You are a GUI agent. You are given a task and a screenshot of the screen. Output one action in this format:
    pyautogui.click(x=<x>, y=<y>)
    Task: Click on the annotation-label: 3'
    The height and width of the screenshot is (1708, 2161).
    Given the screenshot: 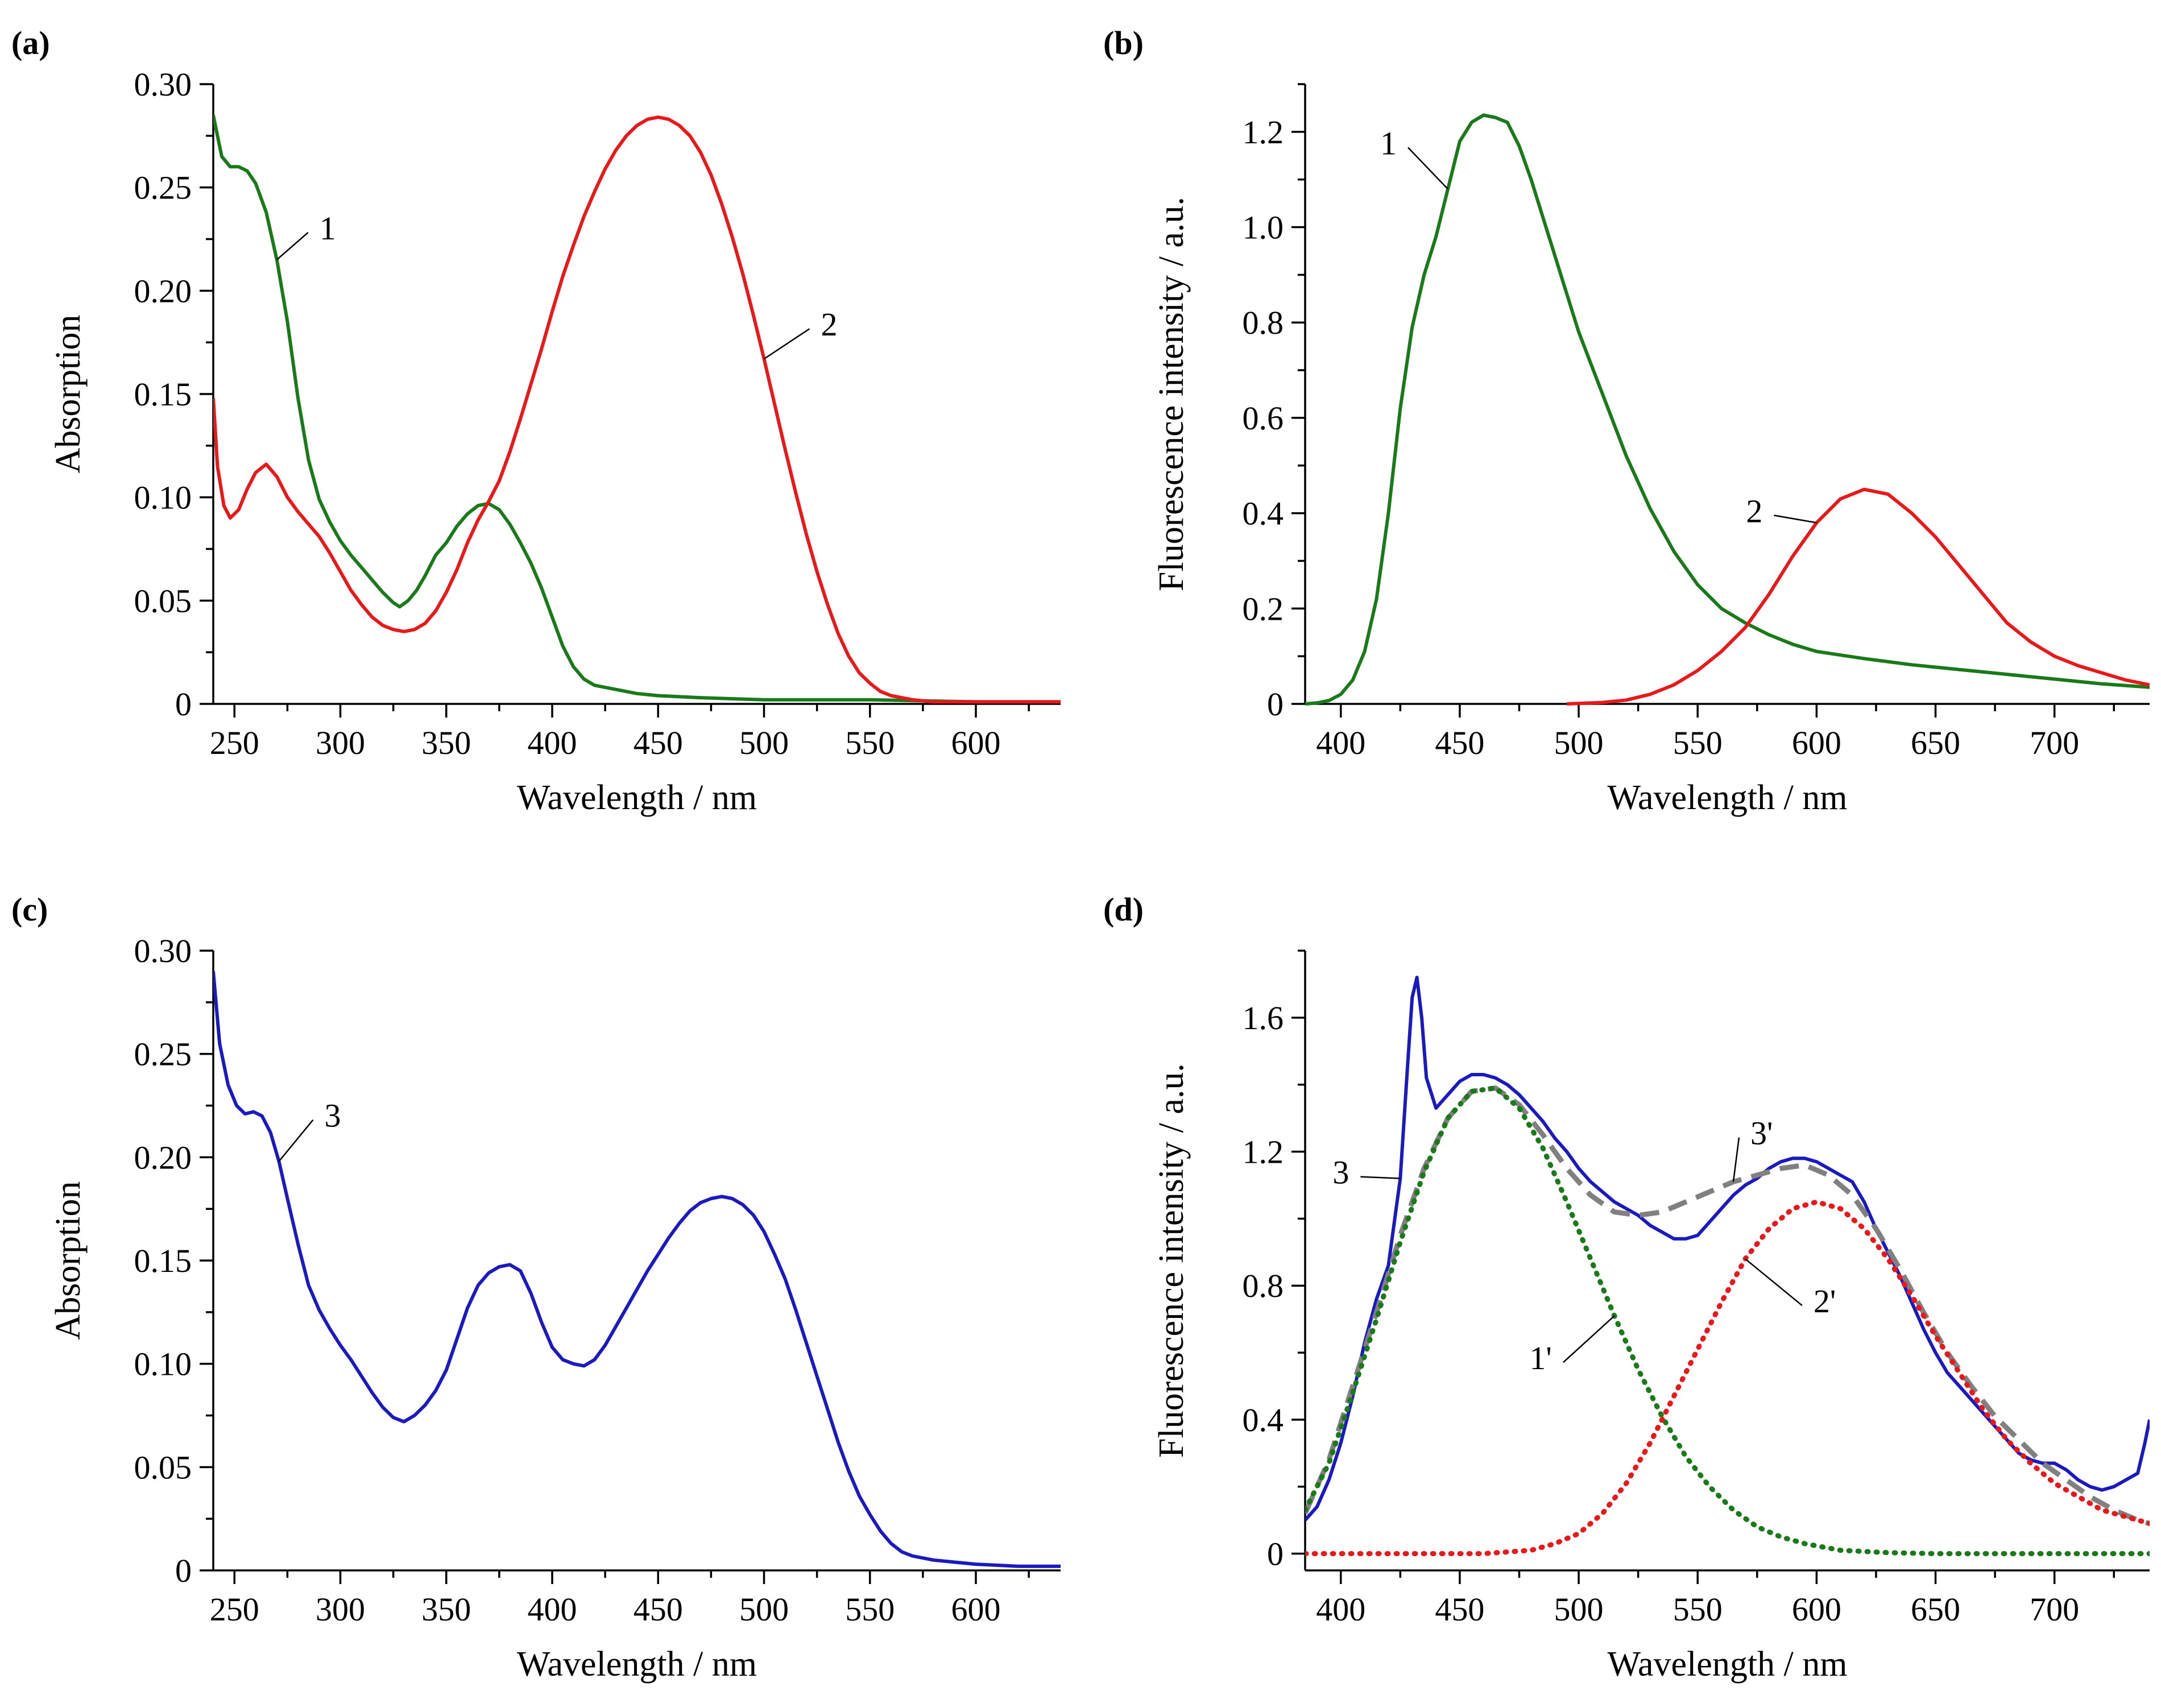 What is the action you would take?
    pyautogui.click(x=1761, y=1133)
    